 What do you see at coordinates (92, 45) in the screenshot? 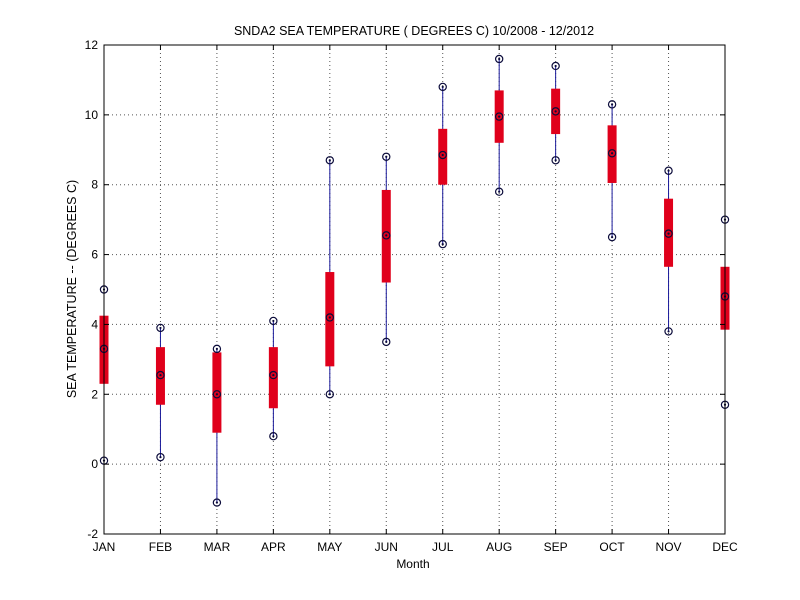
I see `y-tick-label: 12` at bounding box center [92, 45].